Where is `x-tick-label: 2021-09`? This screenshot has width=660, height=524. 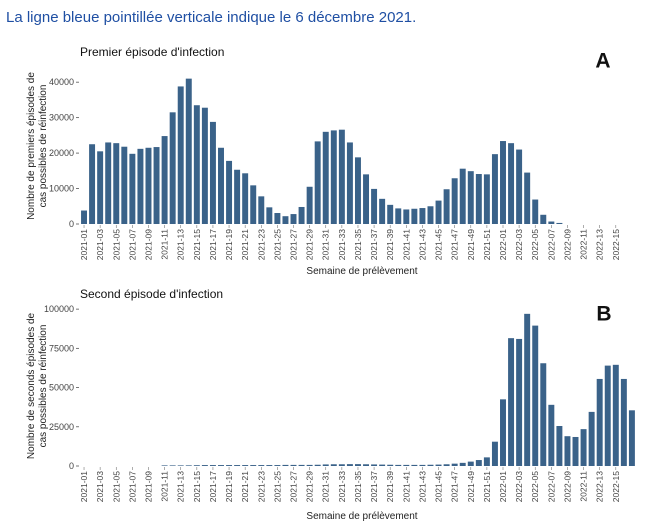 x-tick-label: 2021-09 is located at coordinates (148, 486).